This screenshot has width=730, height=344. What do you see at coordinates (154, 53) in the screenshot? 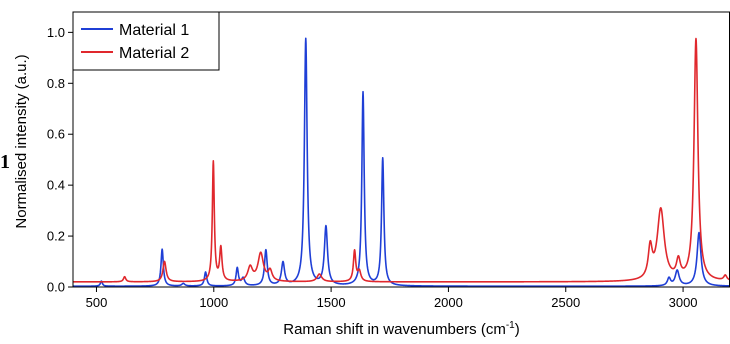
I see `legend-label-material-2: Material 2` at bounding box center [154, 53].